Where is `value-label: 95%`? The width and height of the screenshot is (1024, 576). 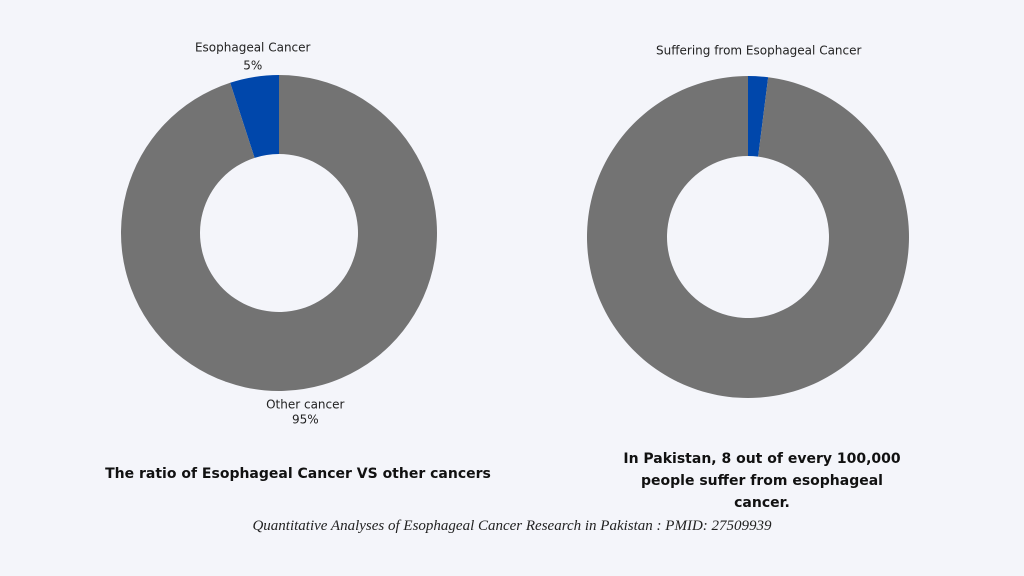 value-label: 95% is located at coordinates (305, 420).